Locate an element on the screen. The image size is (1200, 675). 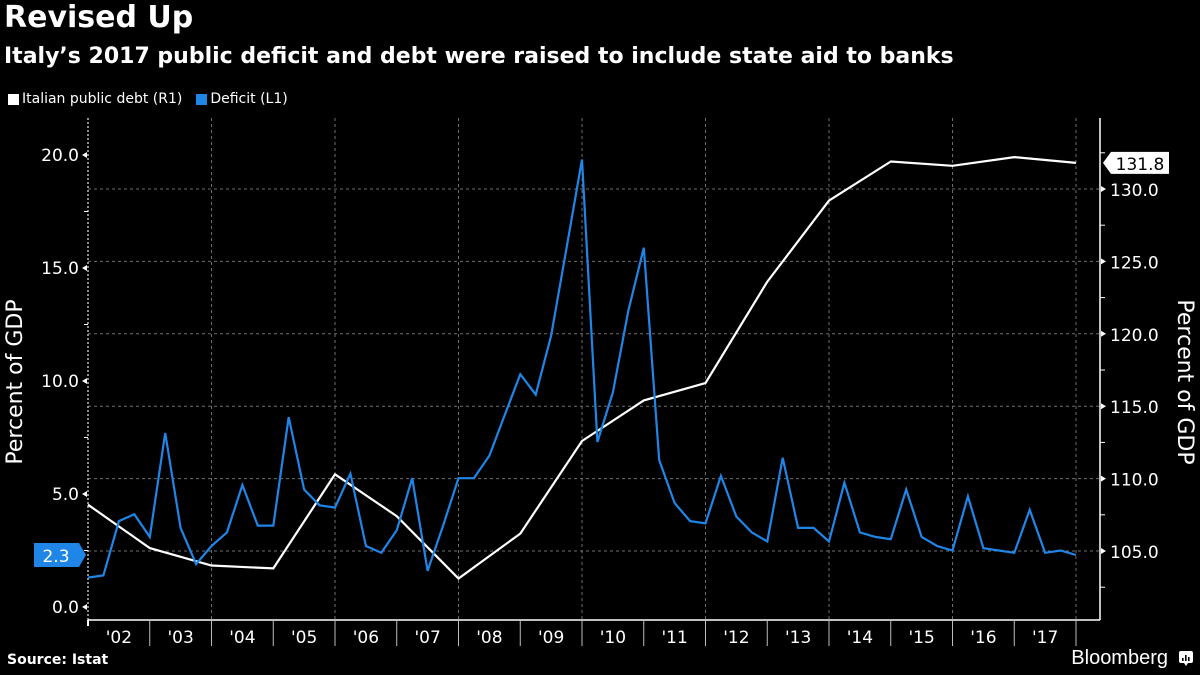
legend-label-debt: Italian public debt (R1) is located at coordinates (102, 99).